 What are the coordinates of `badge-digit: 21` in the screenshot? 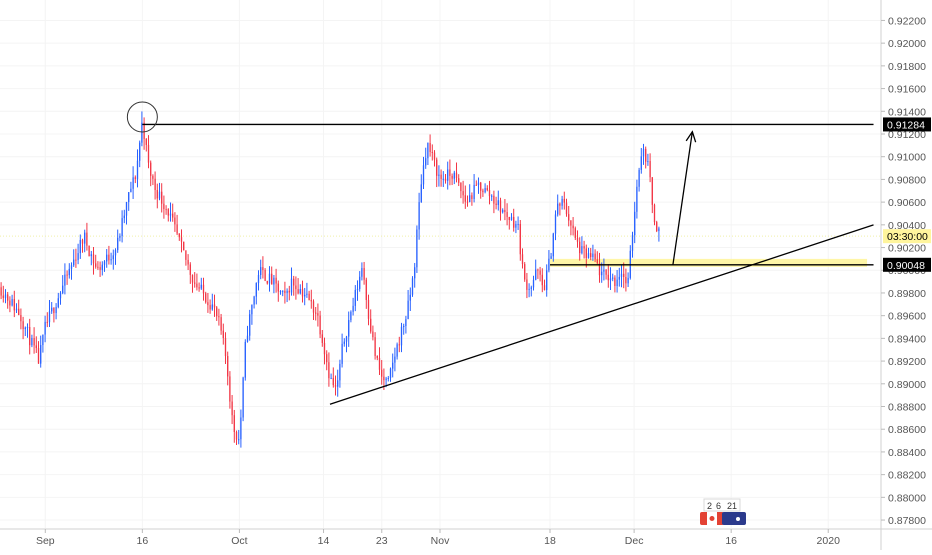 It's located at (732, 506).